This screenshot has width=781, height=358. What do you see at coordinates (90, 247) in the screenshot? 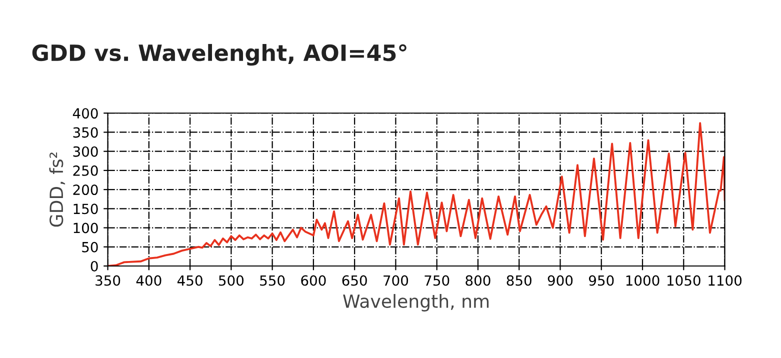
I see `y-tick-label: 50` at bounding box center [90, 247].